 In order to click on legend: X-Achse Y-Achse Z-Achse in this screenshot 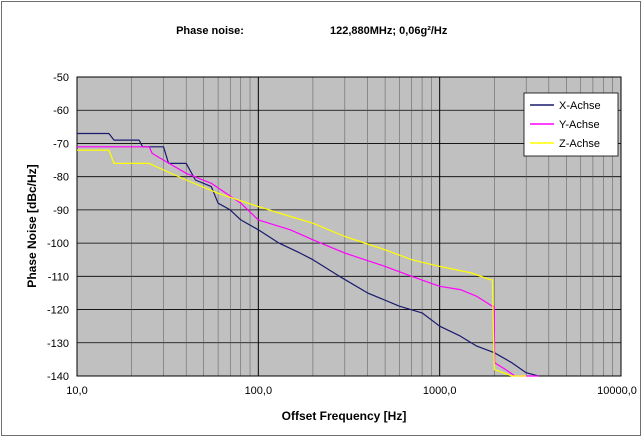, I will do `click(571, 124)`.